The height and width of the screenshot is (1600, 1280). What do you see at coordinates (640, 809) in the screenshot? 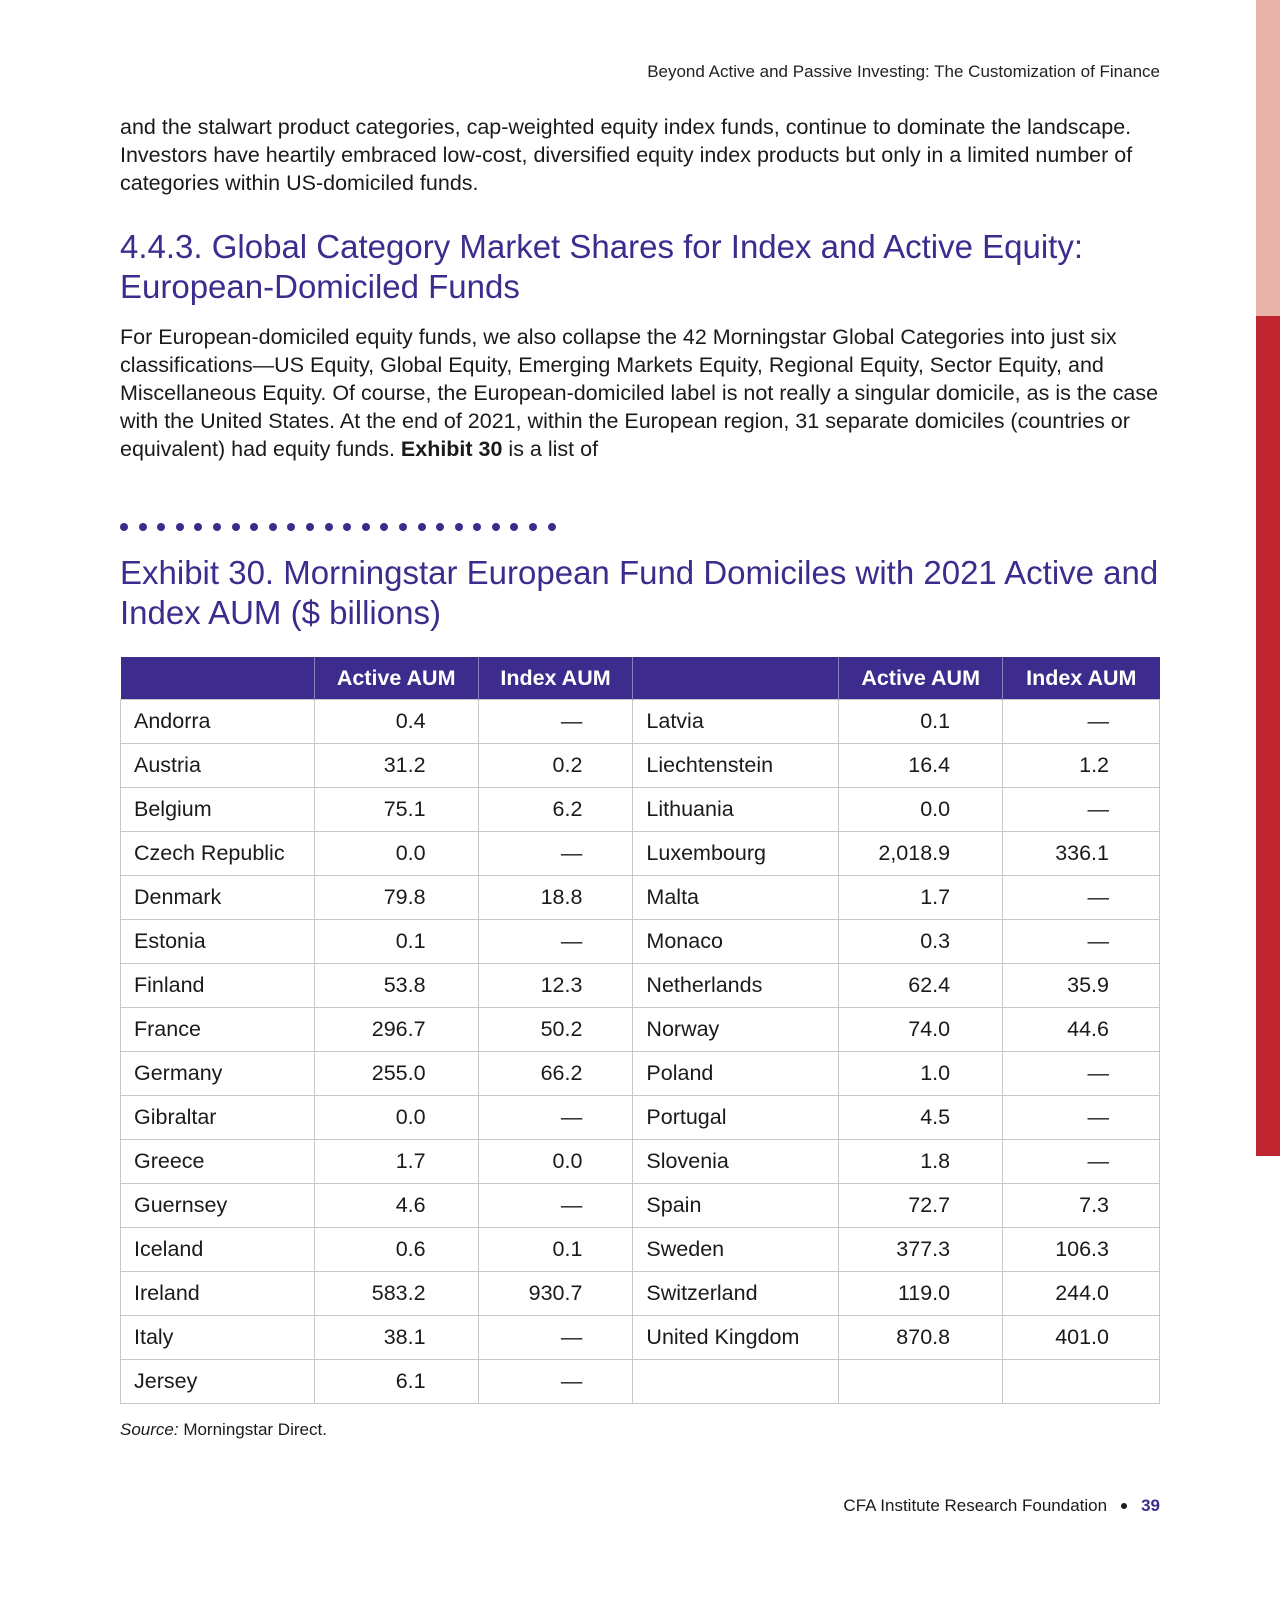
I see `table-row: Belgium 75.1 6.2 Lithuania 0.0—` at bounding box center [640, 809].